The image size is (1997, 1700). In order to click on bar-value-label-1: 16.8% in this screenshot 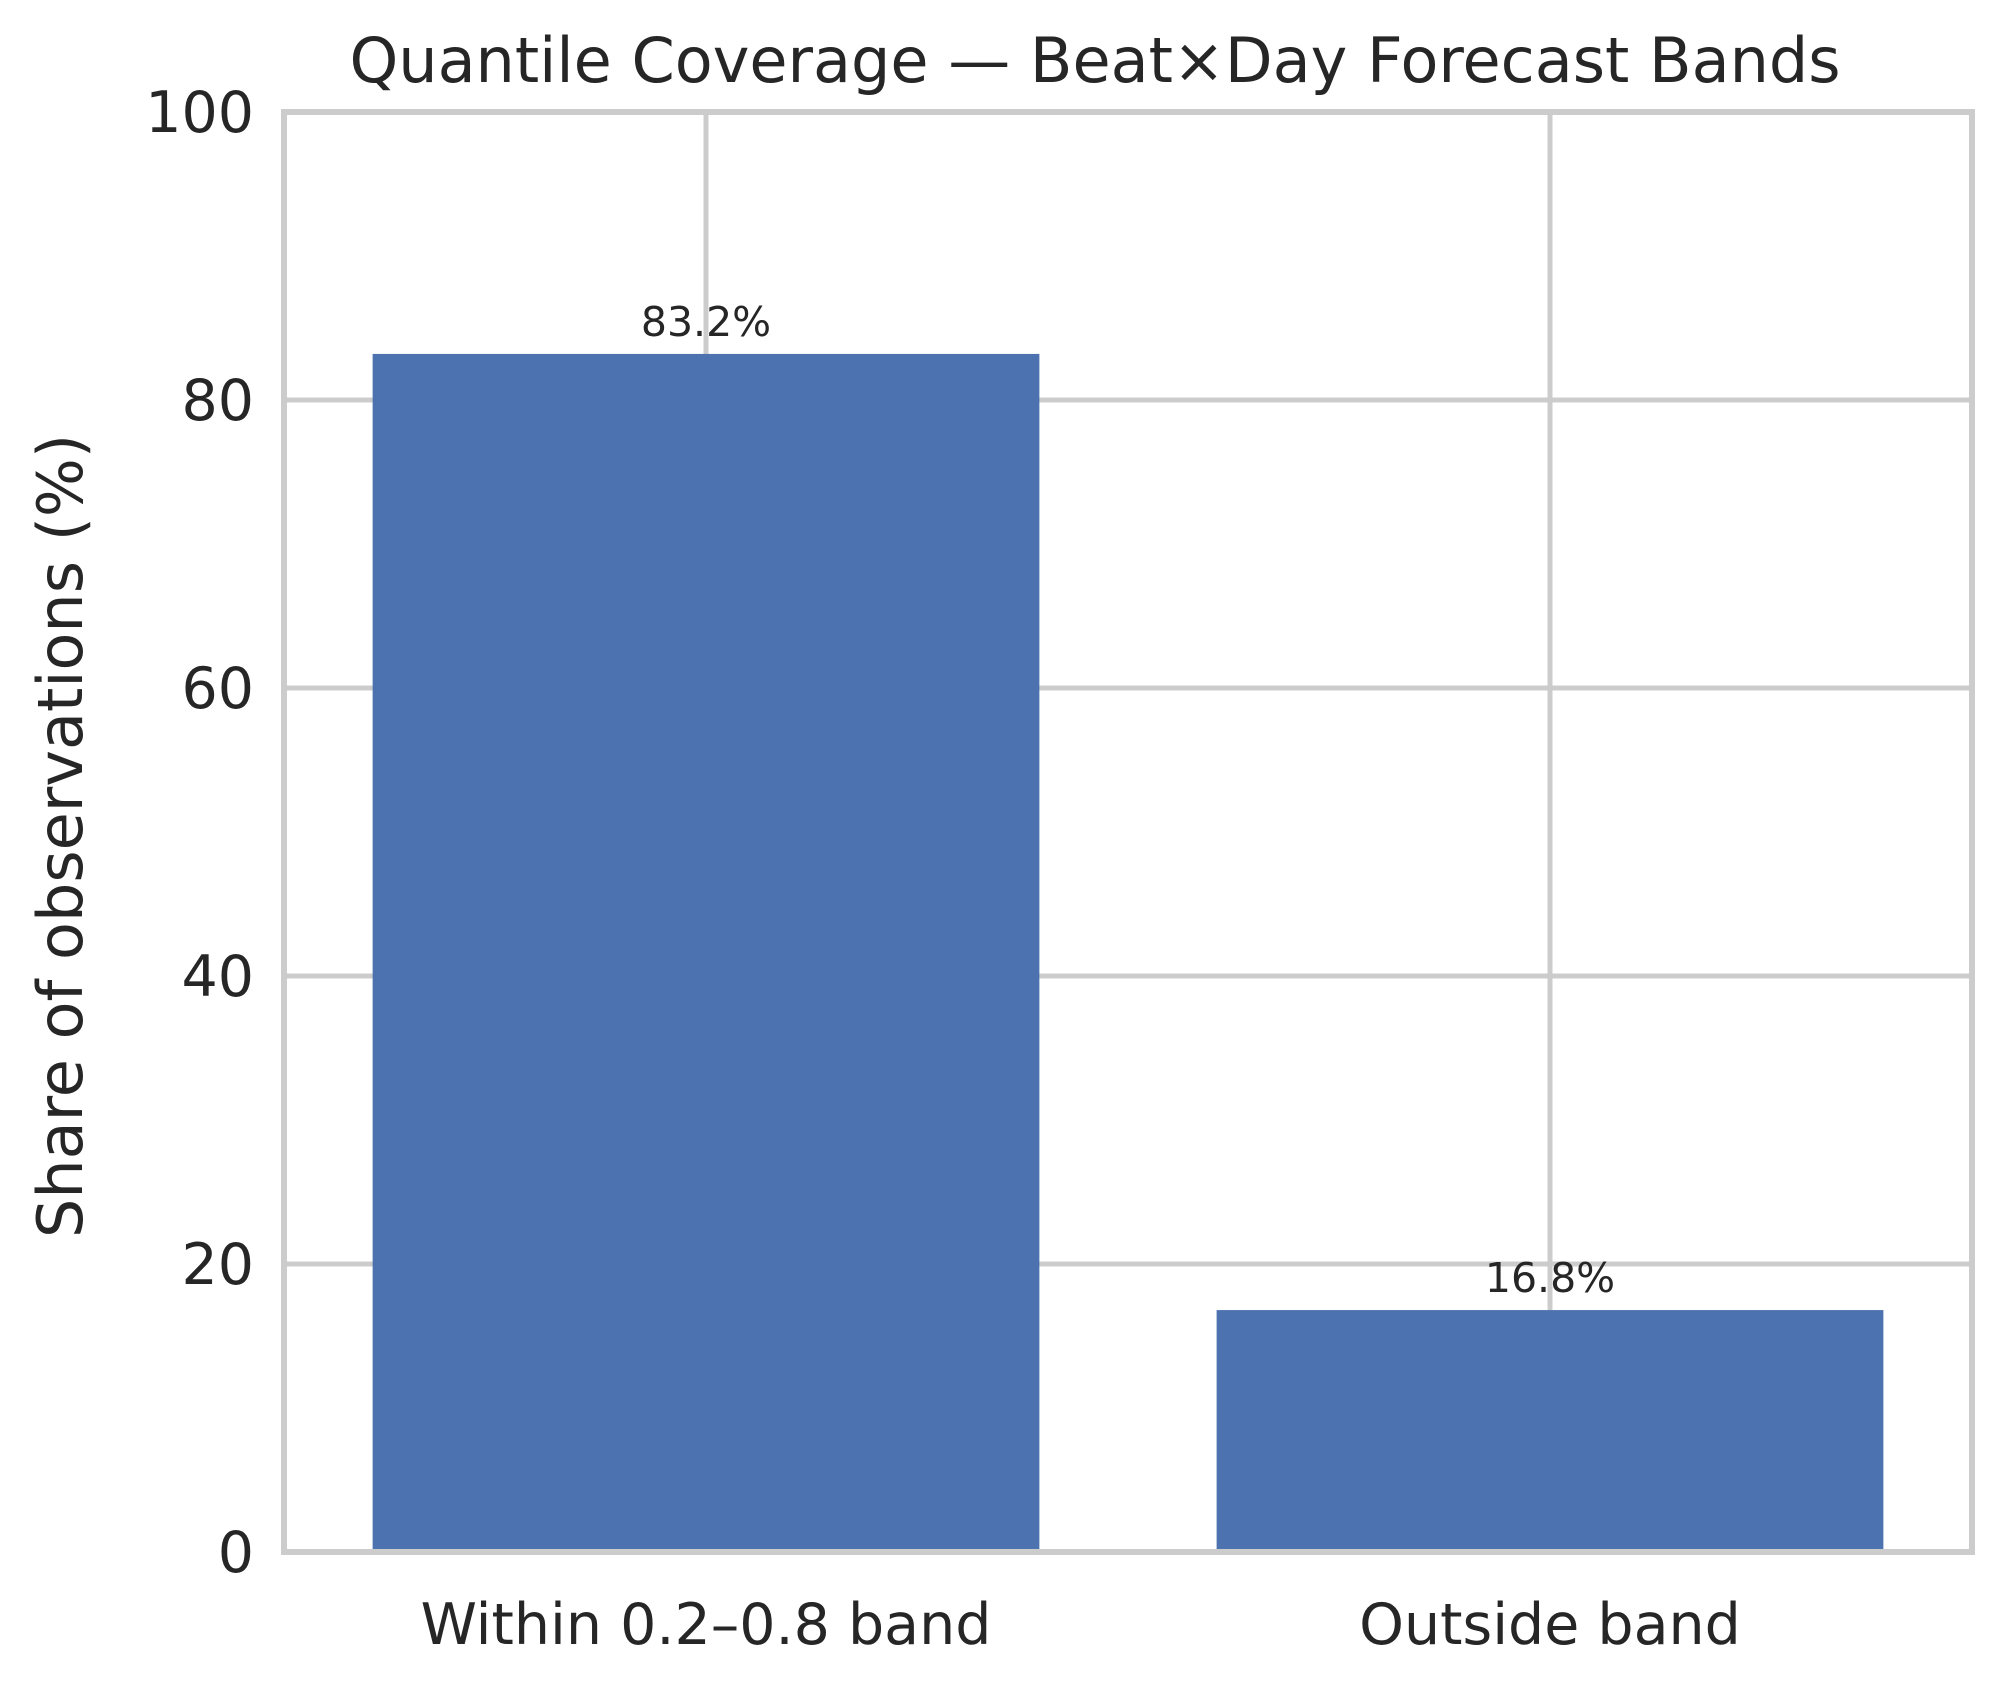, I will do `click(1550, 1278)`.